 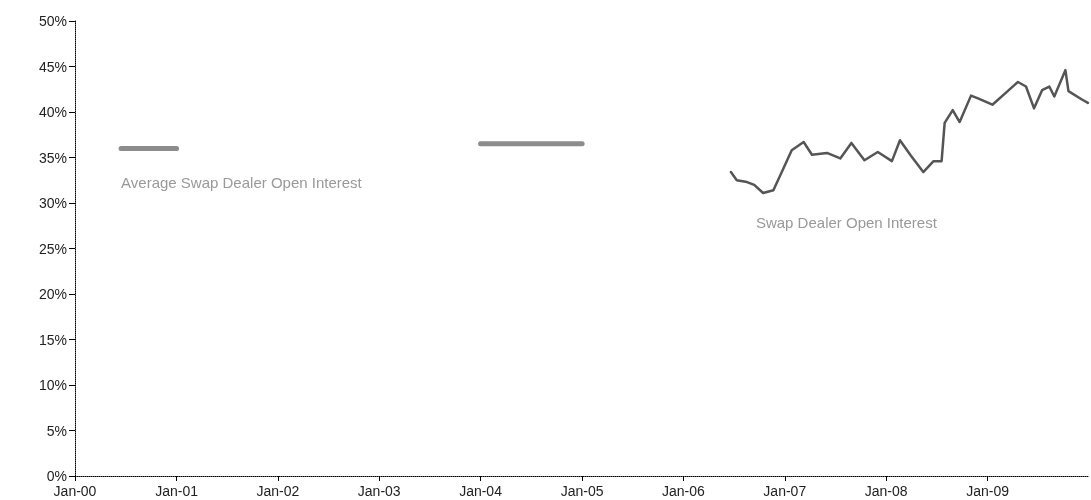 I want to click on x-tick-label: Jan-00, so click(x=75, y=491).